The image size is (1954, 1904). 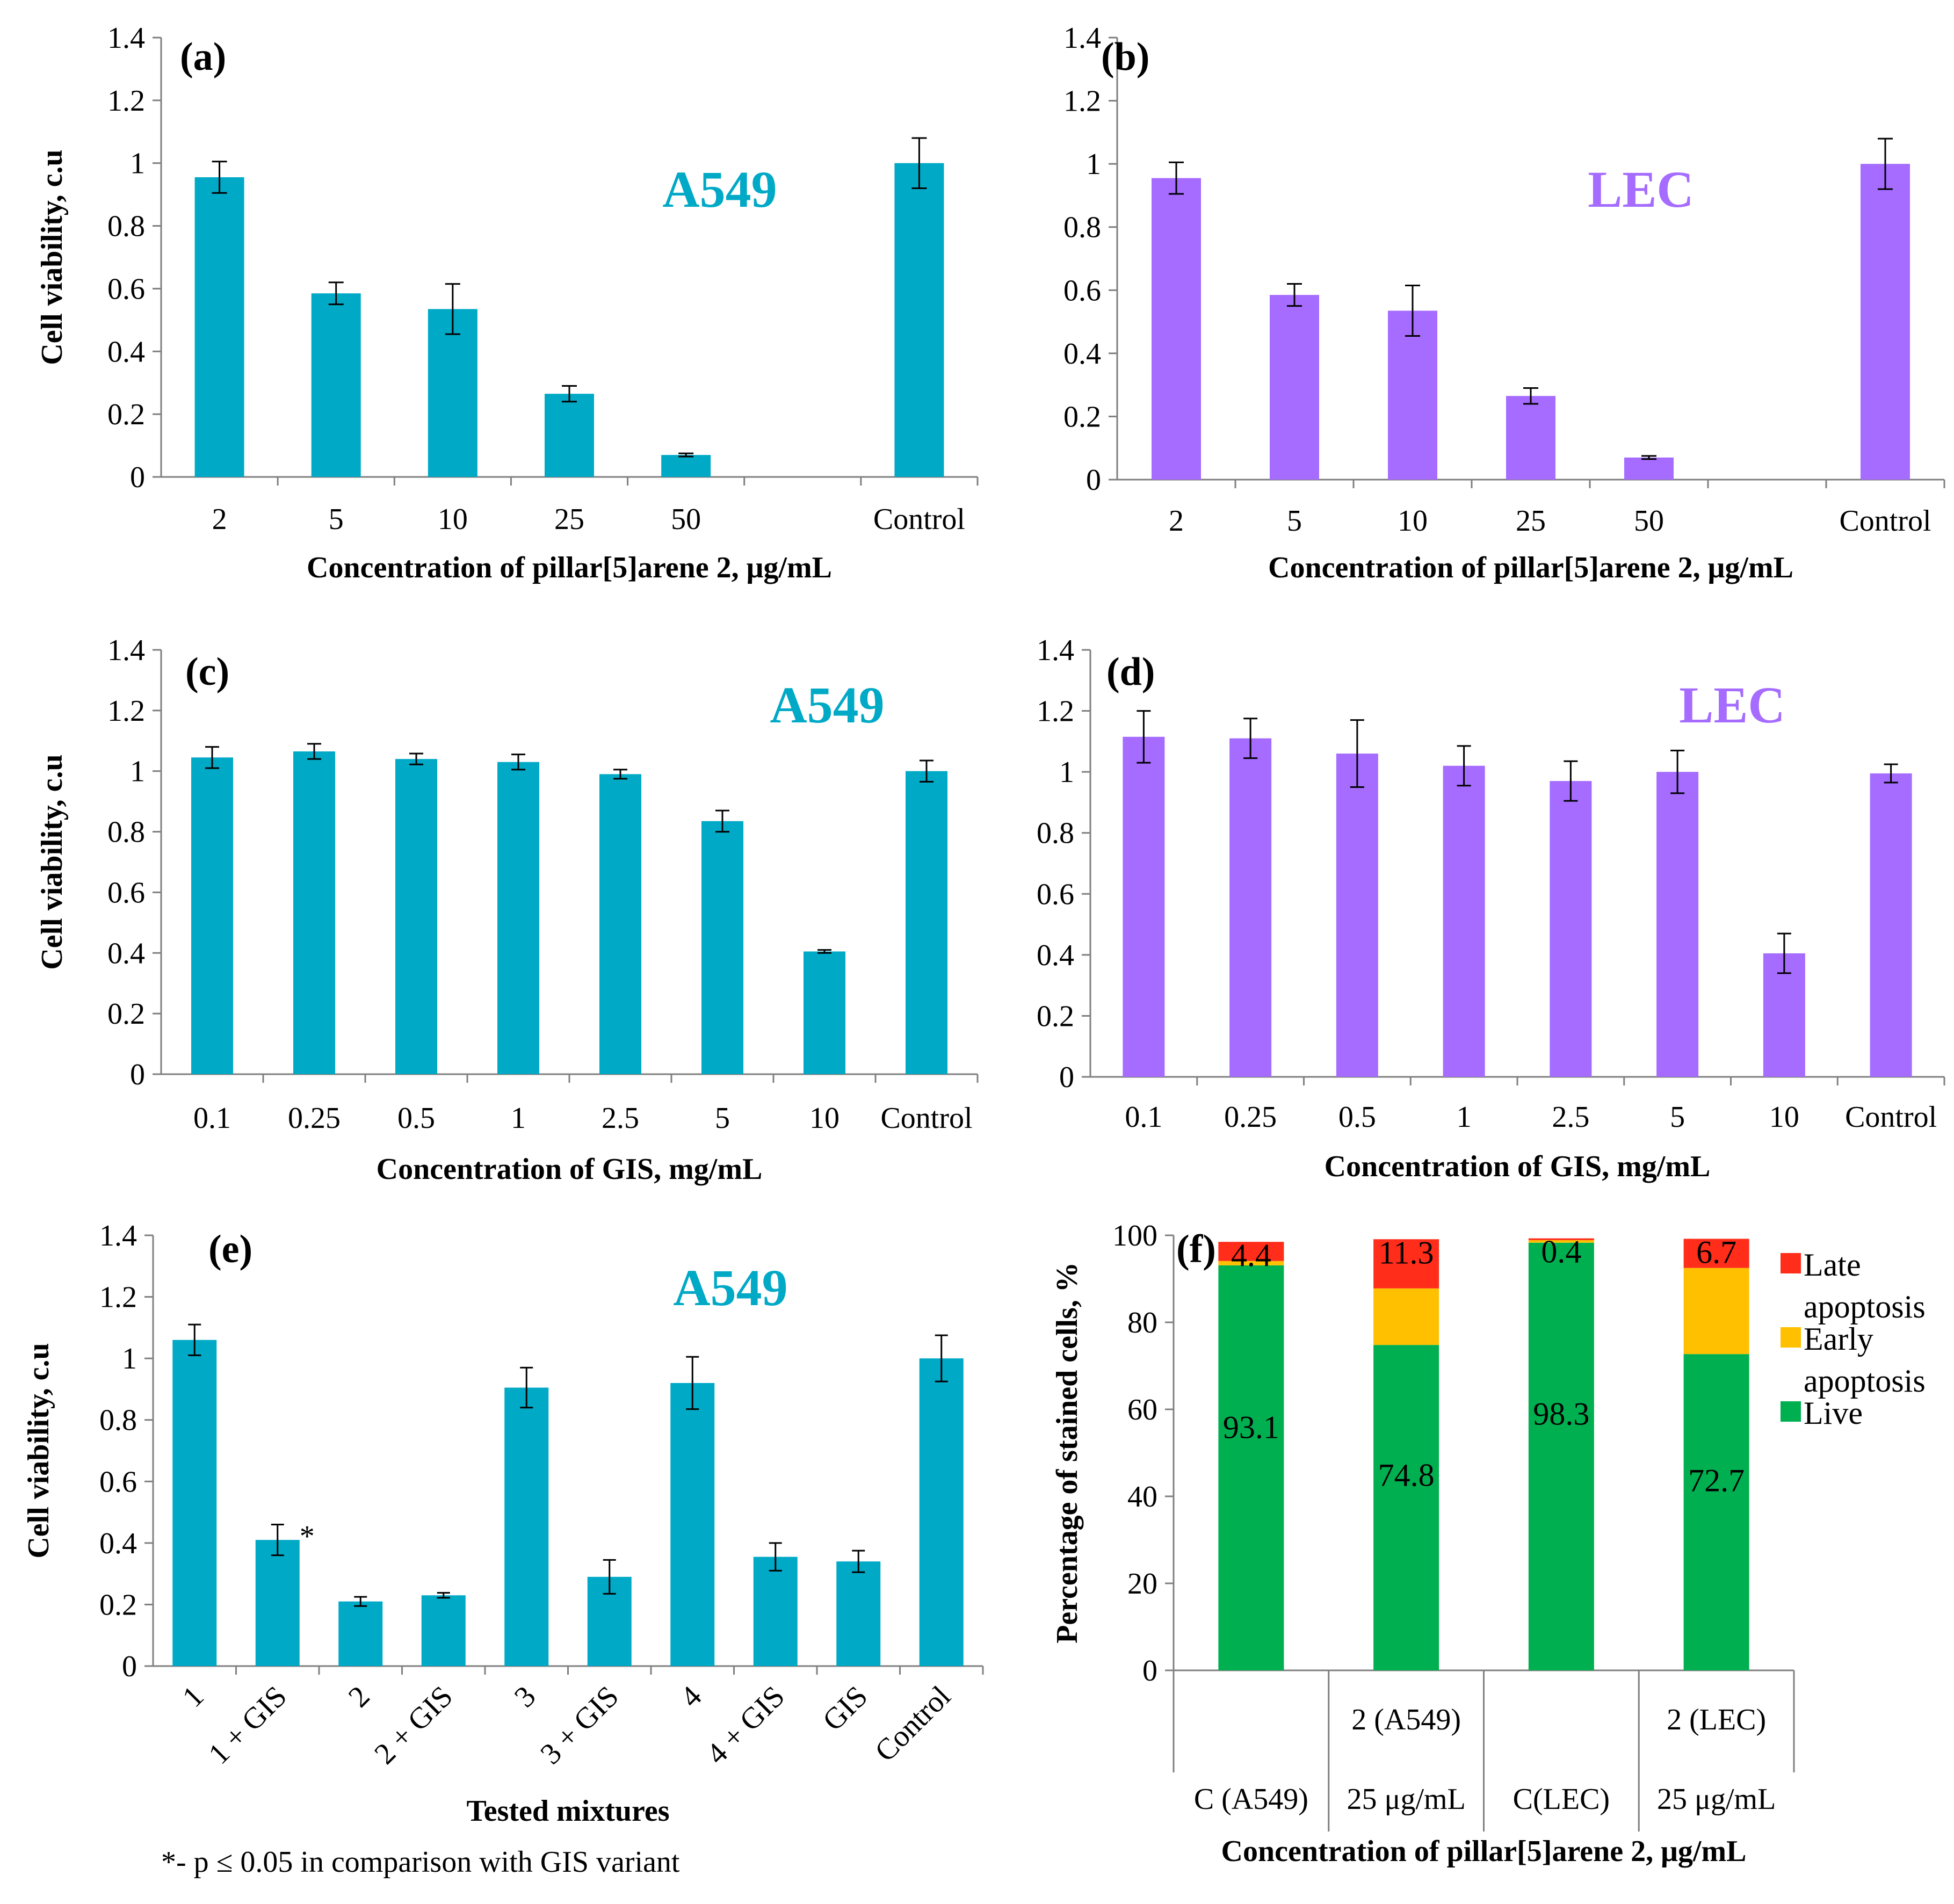 I want to click on y-tick-label-b: 0.4, so click(x=1082, y=354).